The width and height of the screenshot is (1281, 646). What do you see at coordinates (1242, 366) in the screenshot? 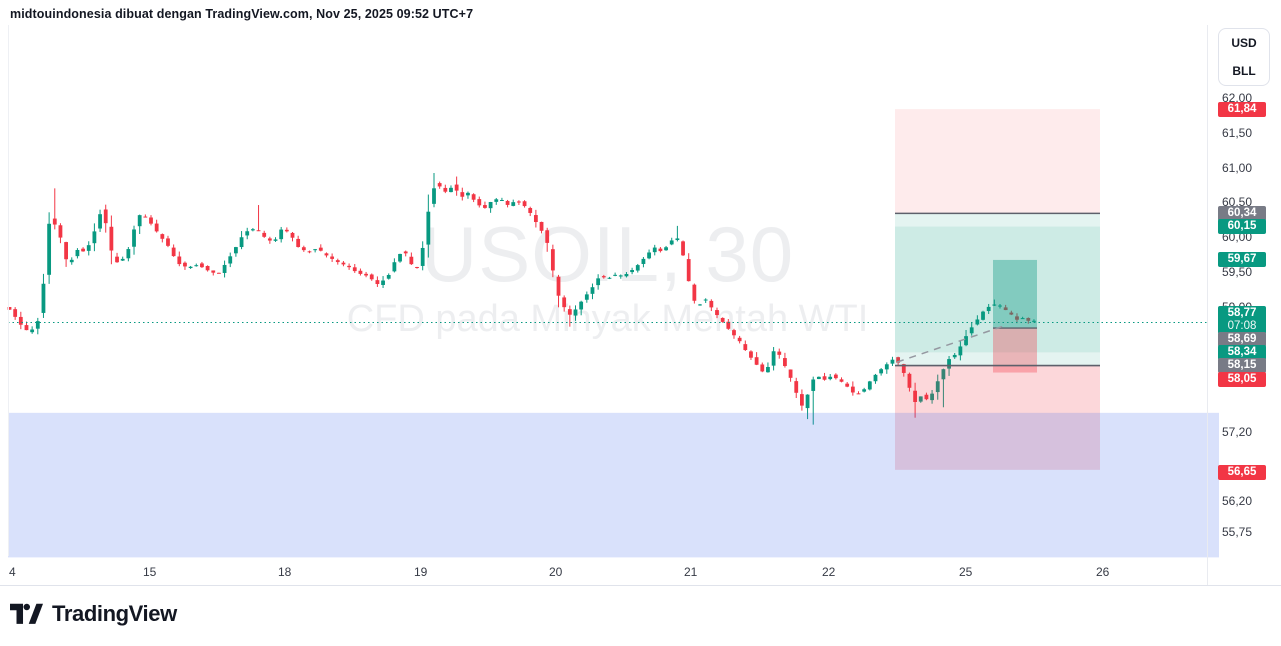
I see `price-level-badge: 58,15` at bounding box center [1242, 366].